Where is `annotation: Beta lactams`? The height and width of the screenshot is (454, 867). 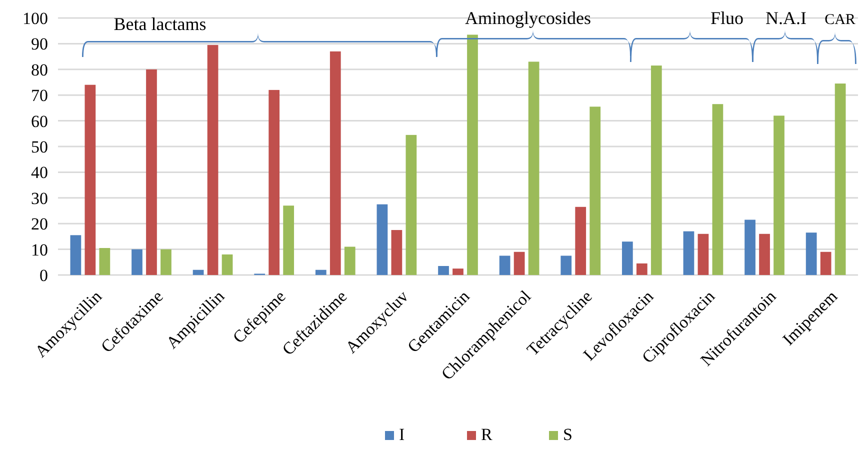 annotation: Beta lactams is located at coordinates (160, 24).